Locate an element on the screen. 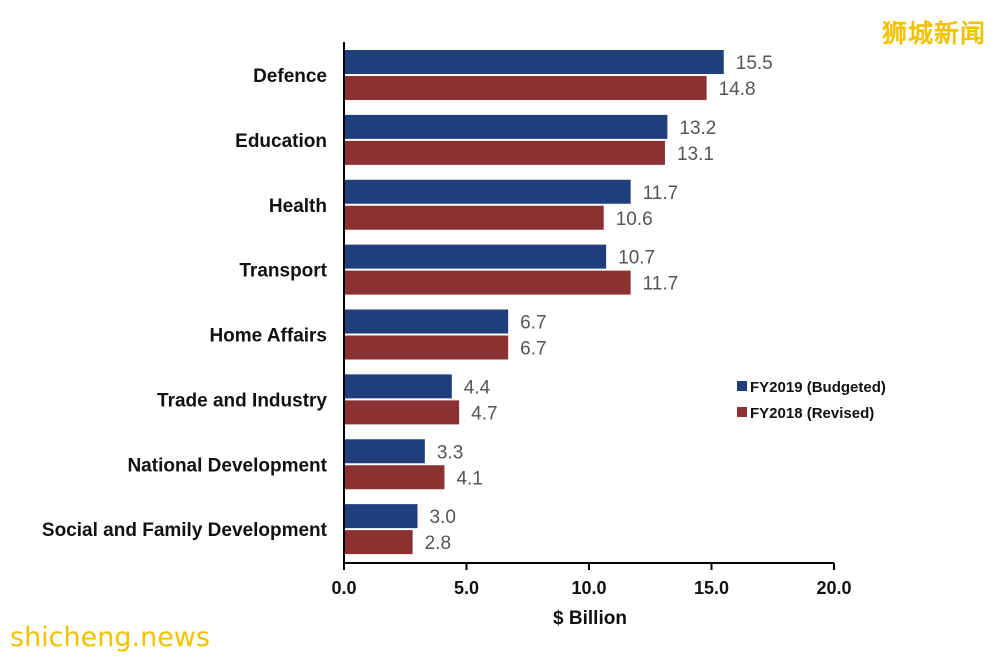 This screenshot has height=659, width=1000. x-axis-title: $ Billion is located at coordinates (590, 618).